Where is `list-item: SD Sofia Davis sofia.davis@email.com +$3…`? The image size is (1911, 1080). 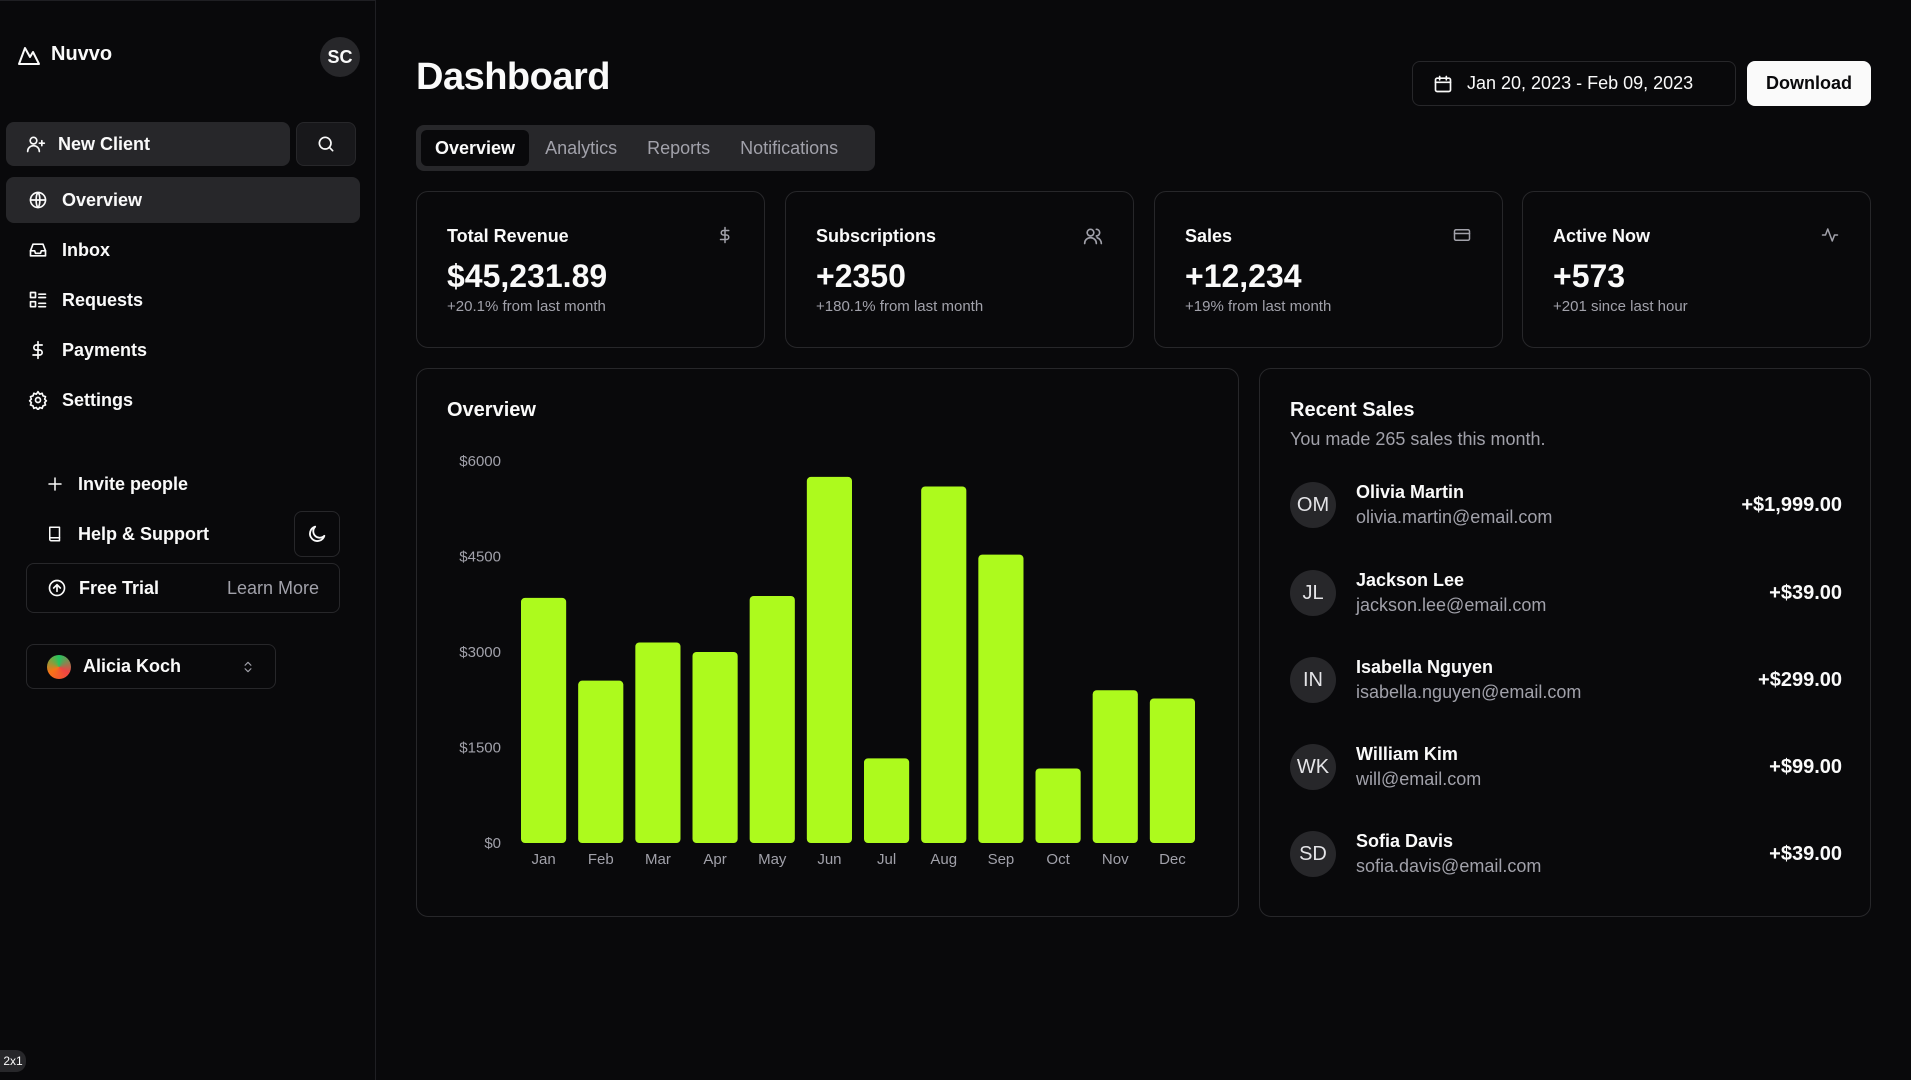
list-item: SD Sofia Davis sofia.davis@email.com +$3… is located at coordinates (1566, 854).